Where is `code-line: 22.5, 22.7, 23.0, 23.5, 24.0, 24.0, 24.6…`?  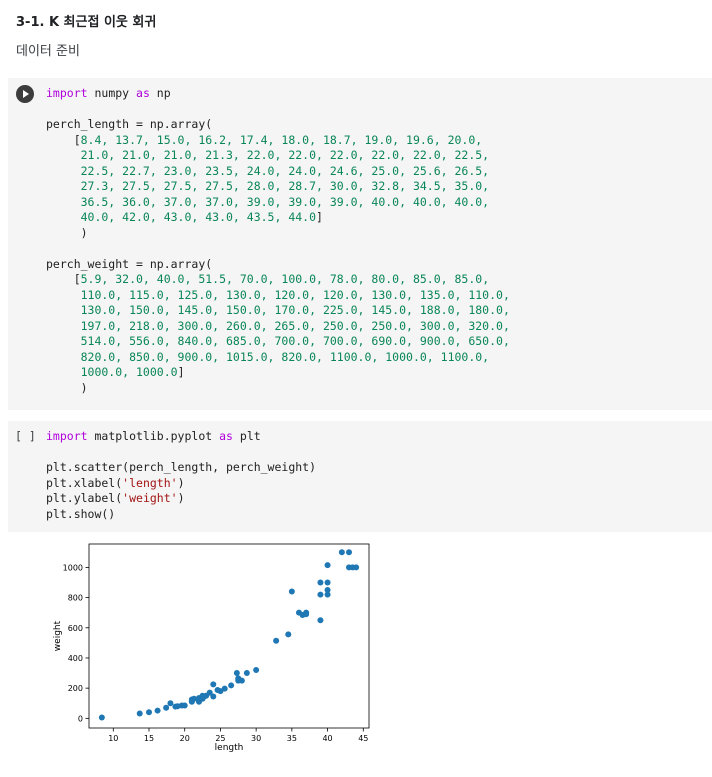
code-line: 22.5, 22.7, 23.0, 23.5, 24.0, 24.0, 24.6… is located at coordinates (268, 170).